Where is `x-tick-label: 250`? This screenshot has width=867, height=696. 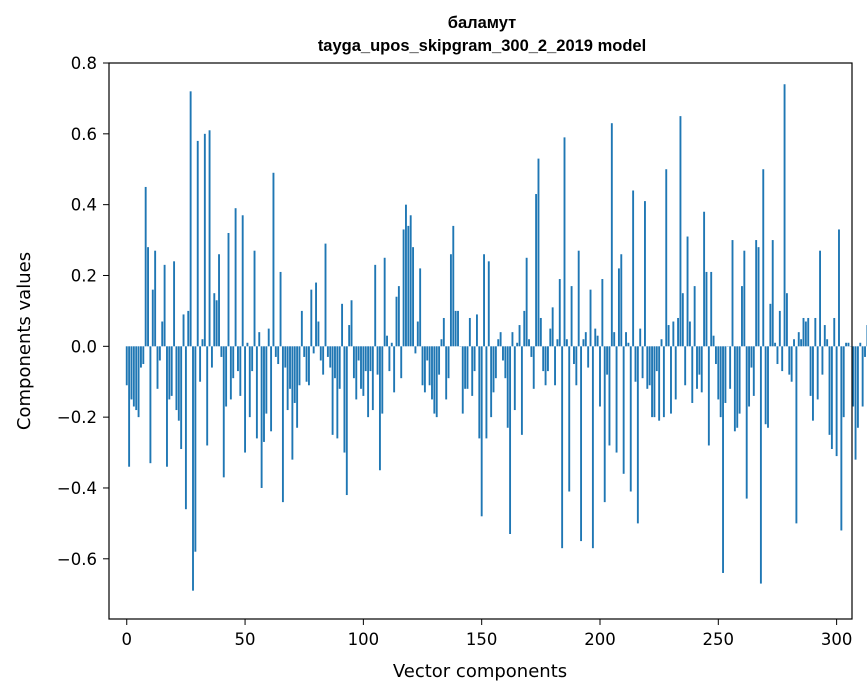
x-tick-label: 250 is located at coordinates (719, 639).